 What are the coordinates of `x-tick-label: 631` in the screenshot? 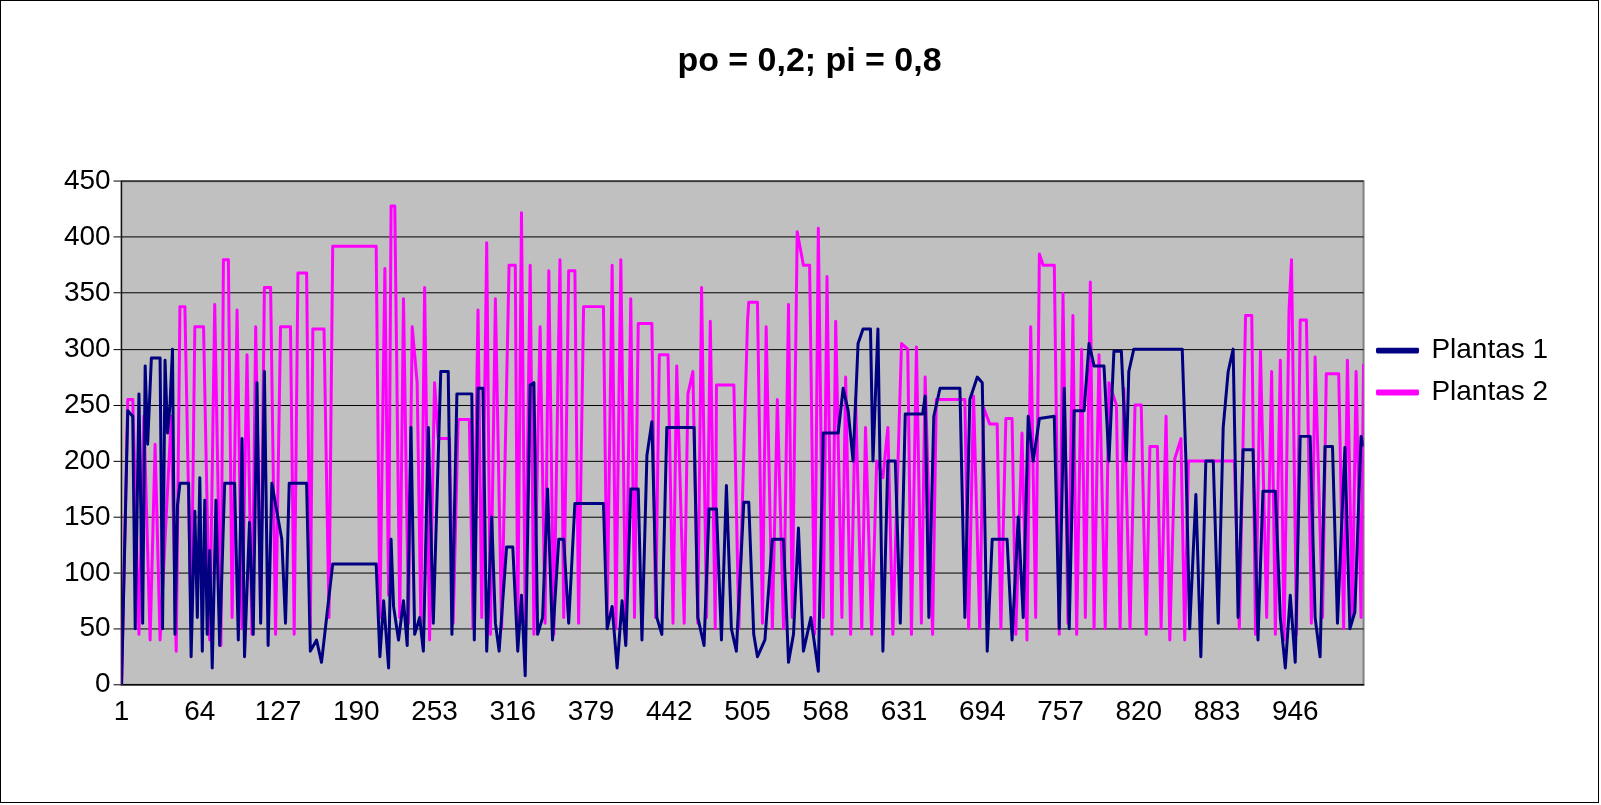 It's located at (904, 711).